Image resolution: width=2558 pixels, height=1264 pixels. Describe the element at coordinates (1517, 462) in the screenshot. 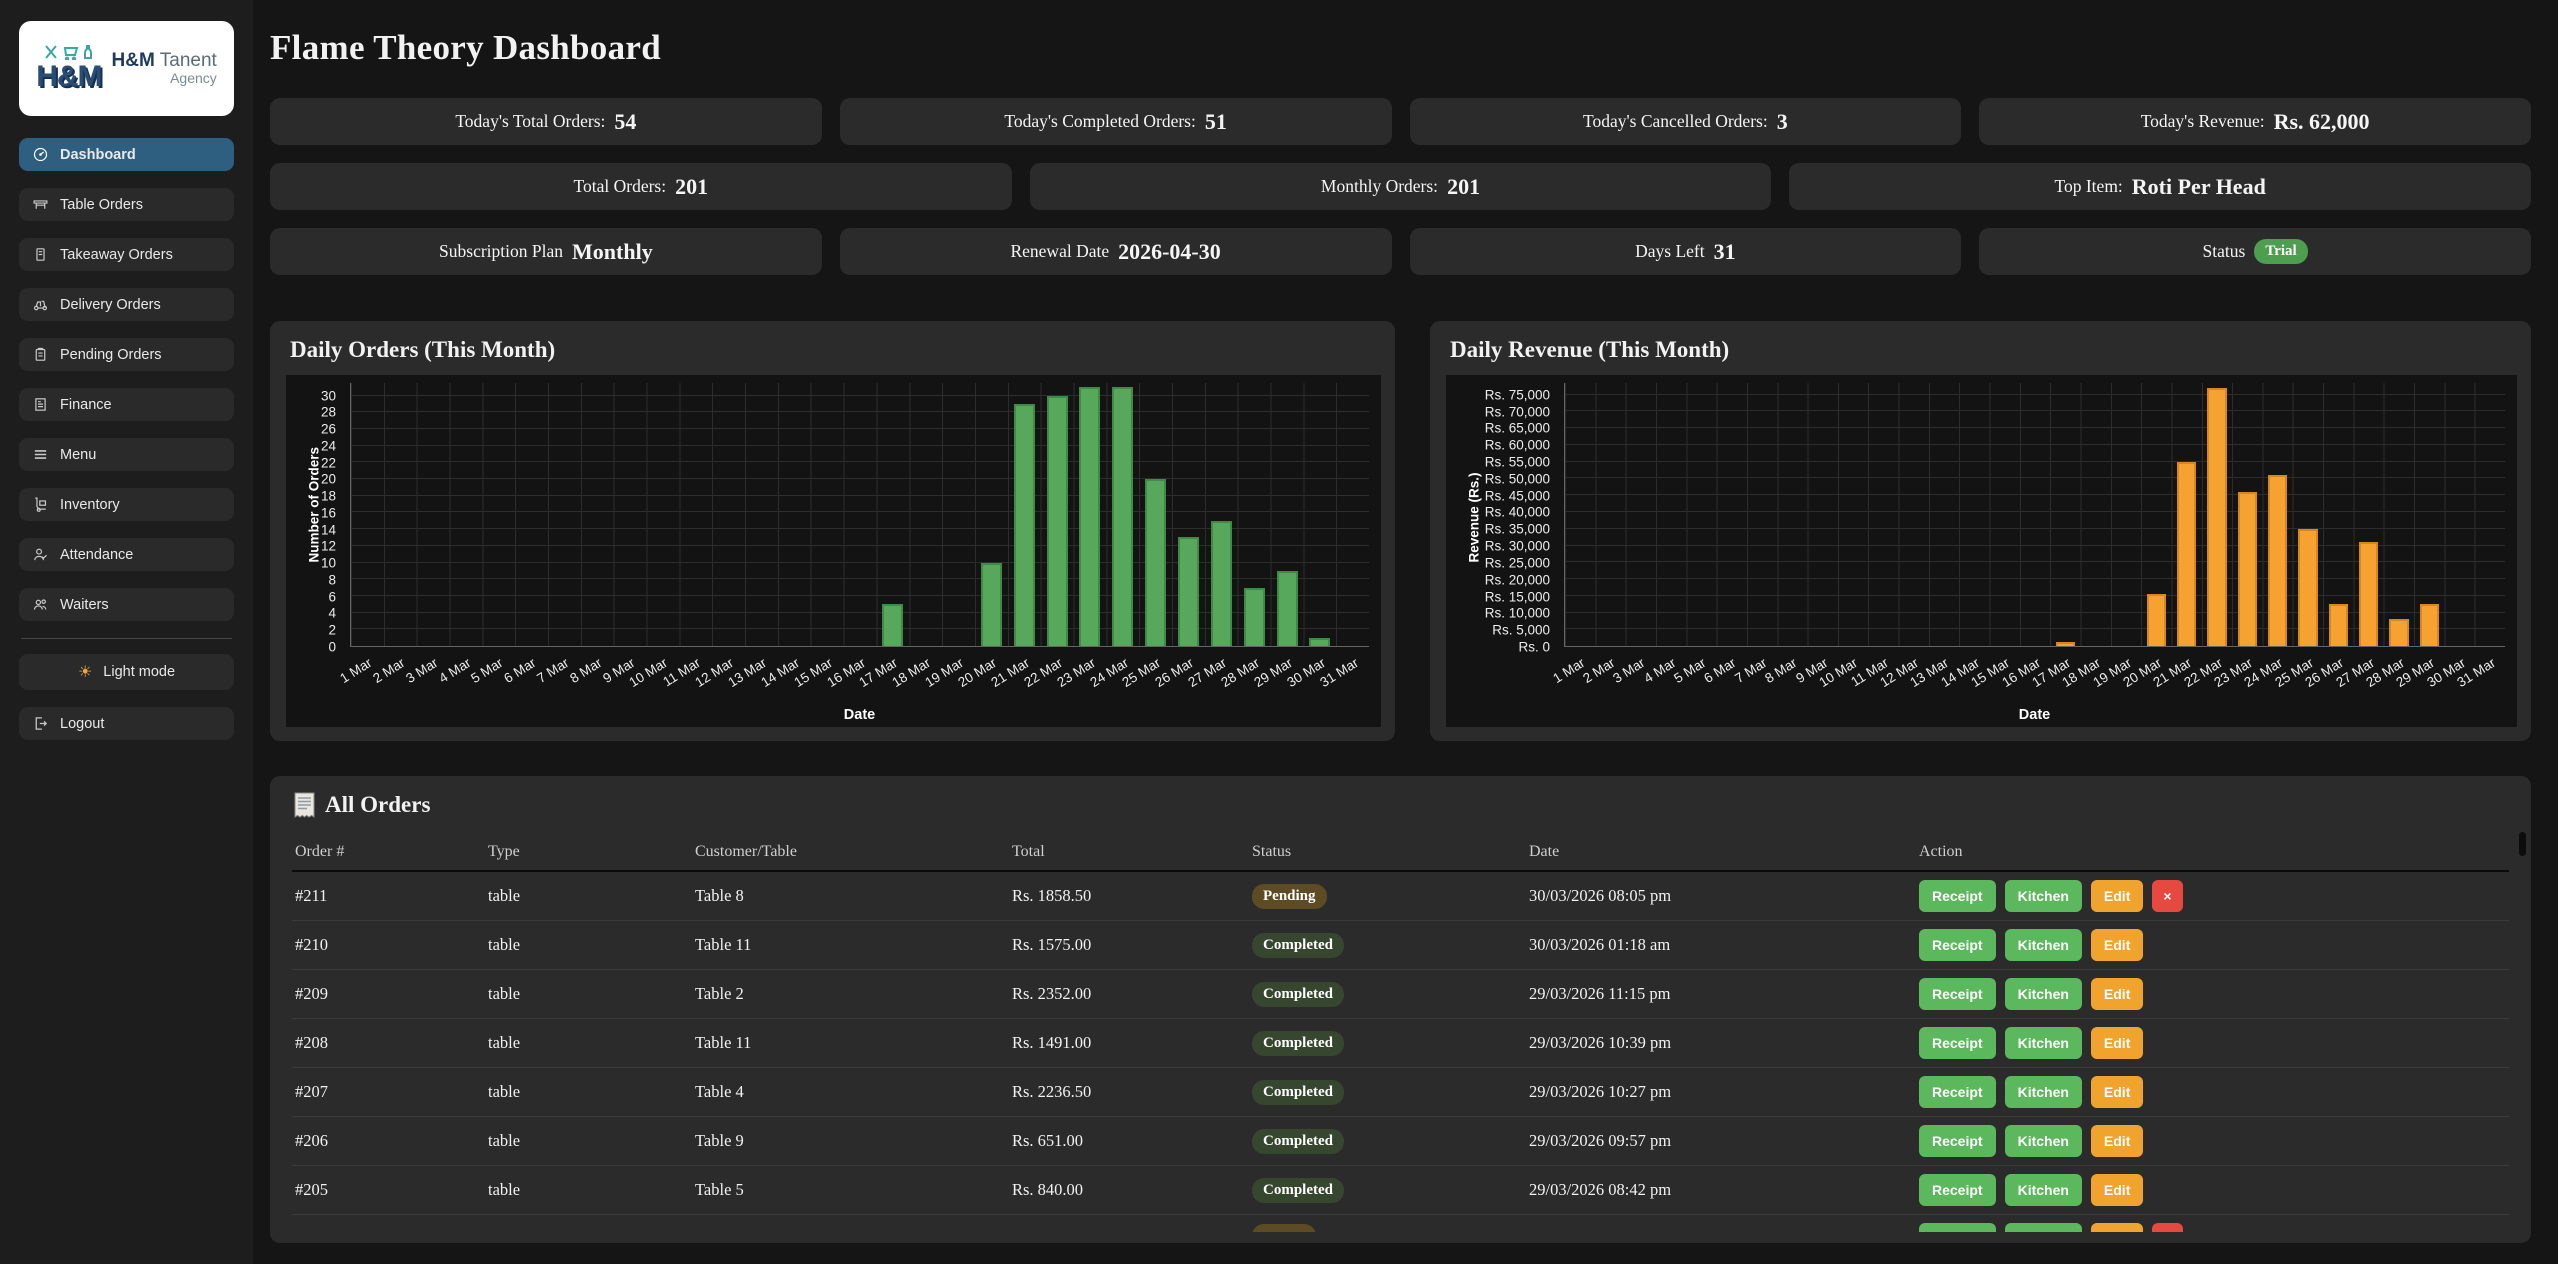

I see `y-tick-label: Rs. 55,000` at that location.